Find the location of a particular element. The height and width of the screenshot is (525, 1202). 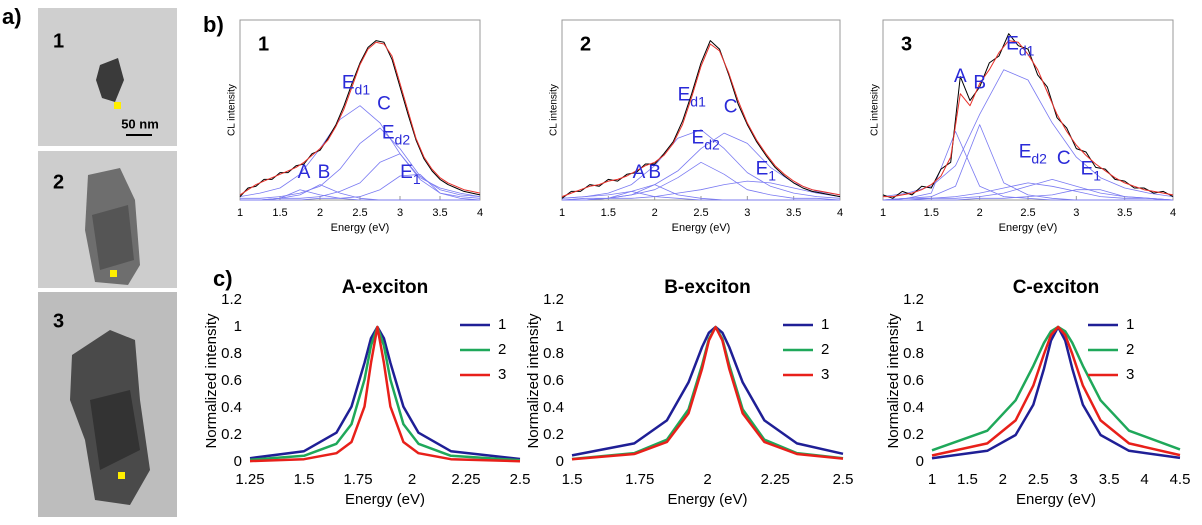

panel-label: c) is located at coordinates (223, 278).